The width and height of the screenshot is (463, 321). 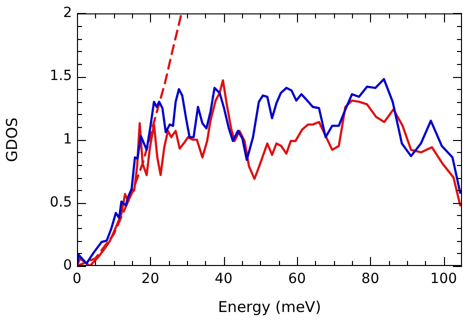 What do you see at coordinates (61, 76) in the screenshot?
I see `y-tick-label: 1.5` at bounding box center [61, 76].